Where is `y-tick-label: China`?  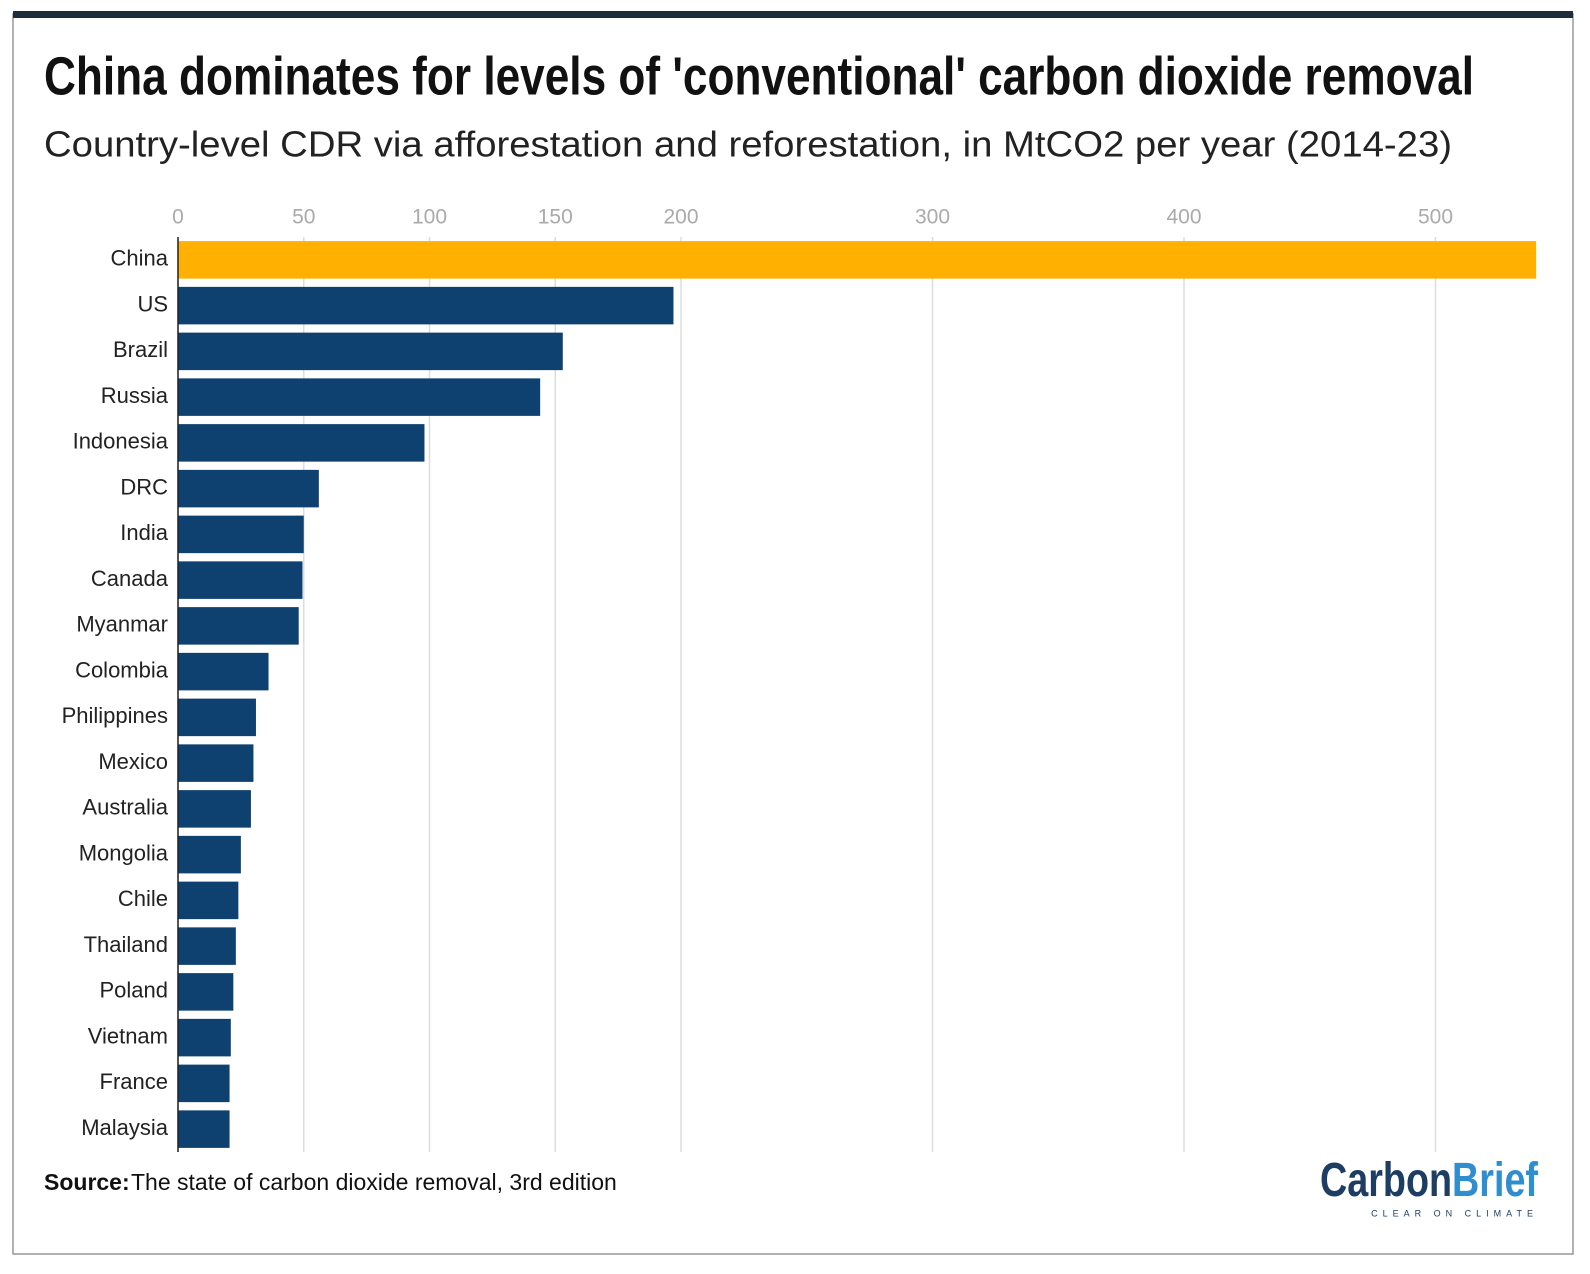
y-tick-label: China is located at coordinates (140, 258).